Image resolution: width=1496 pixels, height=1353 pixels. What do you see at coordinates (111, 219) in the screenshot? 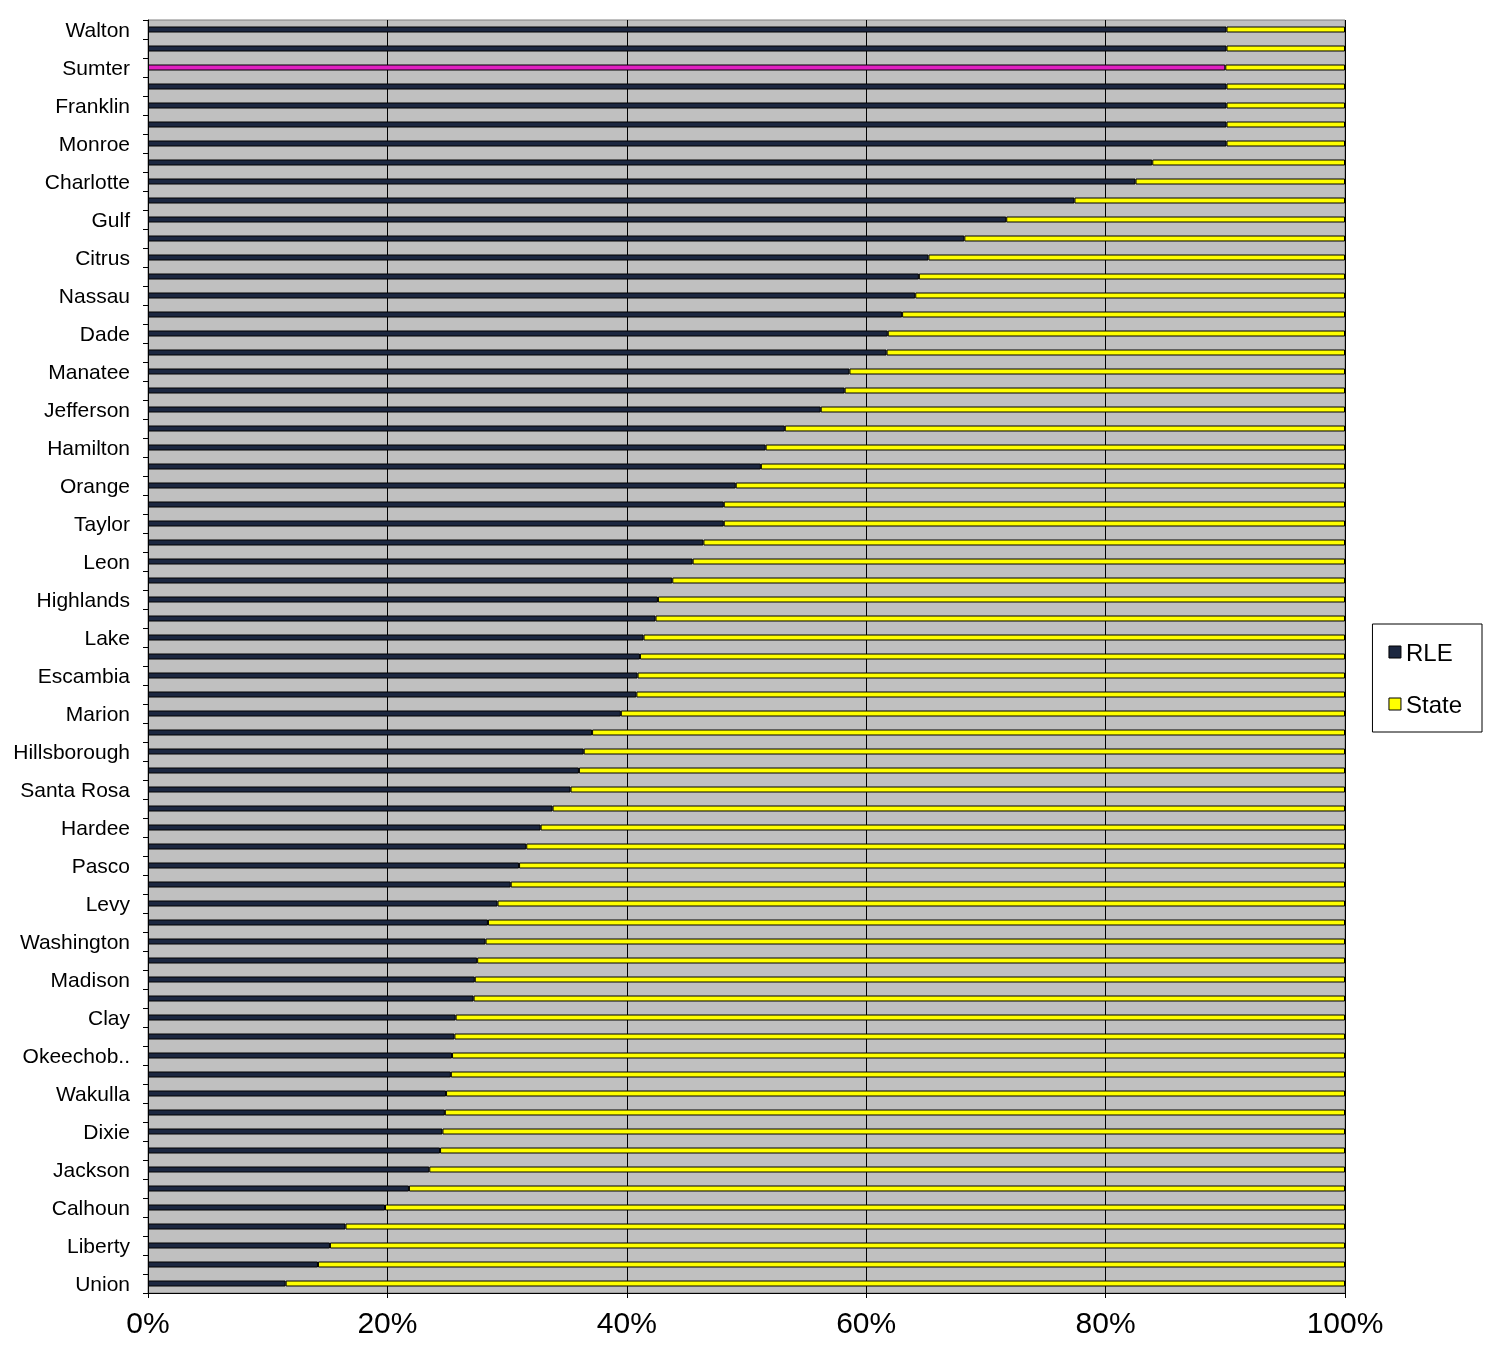
I see `y-tick-label: Gulf` at bounding box center [111, 219].